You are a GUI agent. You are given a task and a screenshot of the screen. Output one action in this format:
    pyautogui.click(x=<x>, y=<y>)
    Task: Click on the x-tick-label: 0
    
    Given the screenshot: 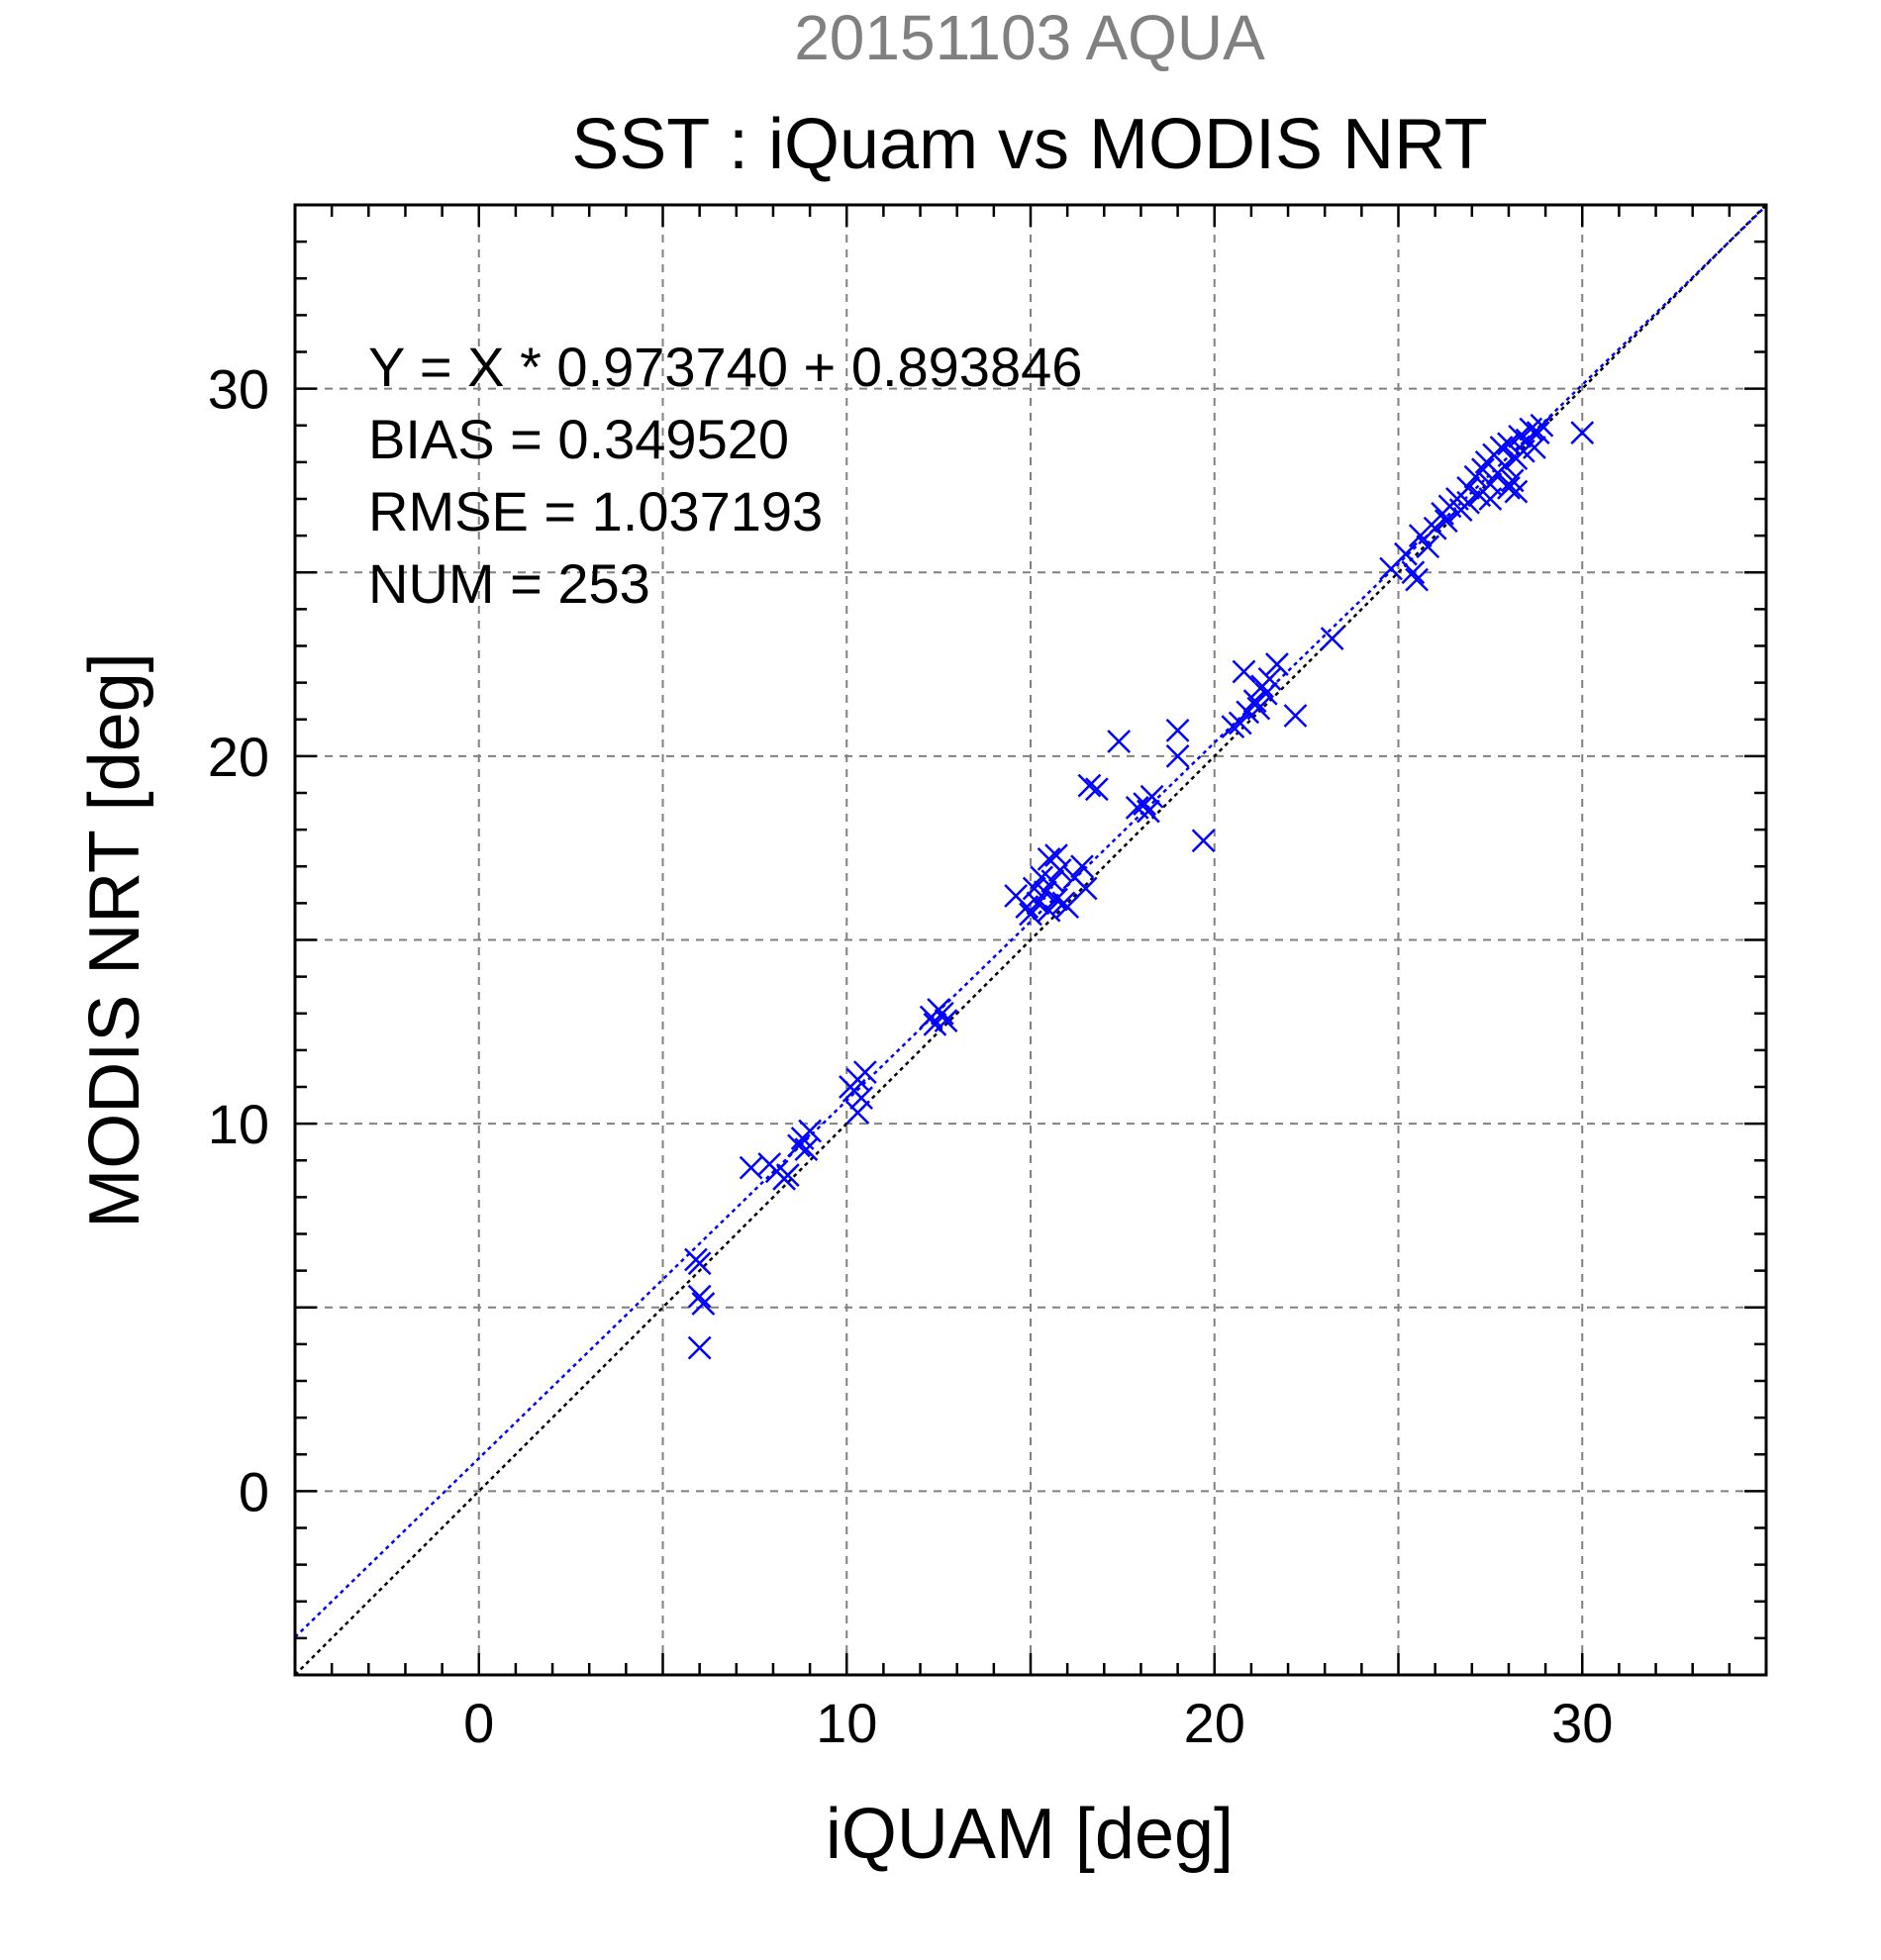 What is the action you would take?
    pyautogui.click(x=479, y=1723)
    